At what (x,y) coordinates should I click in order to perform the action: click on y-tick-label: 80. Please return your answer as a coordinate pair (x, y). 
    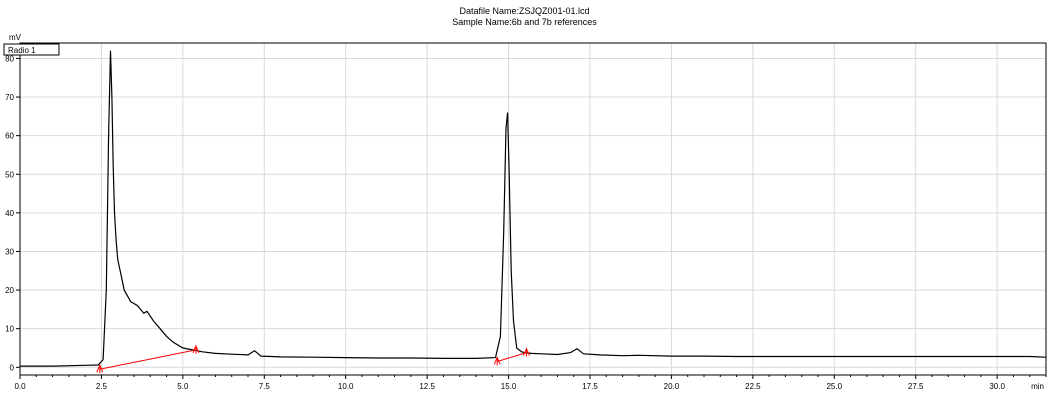
    Looking at the image, I should click on (9, 58).